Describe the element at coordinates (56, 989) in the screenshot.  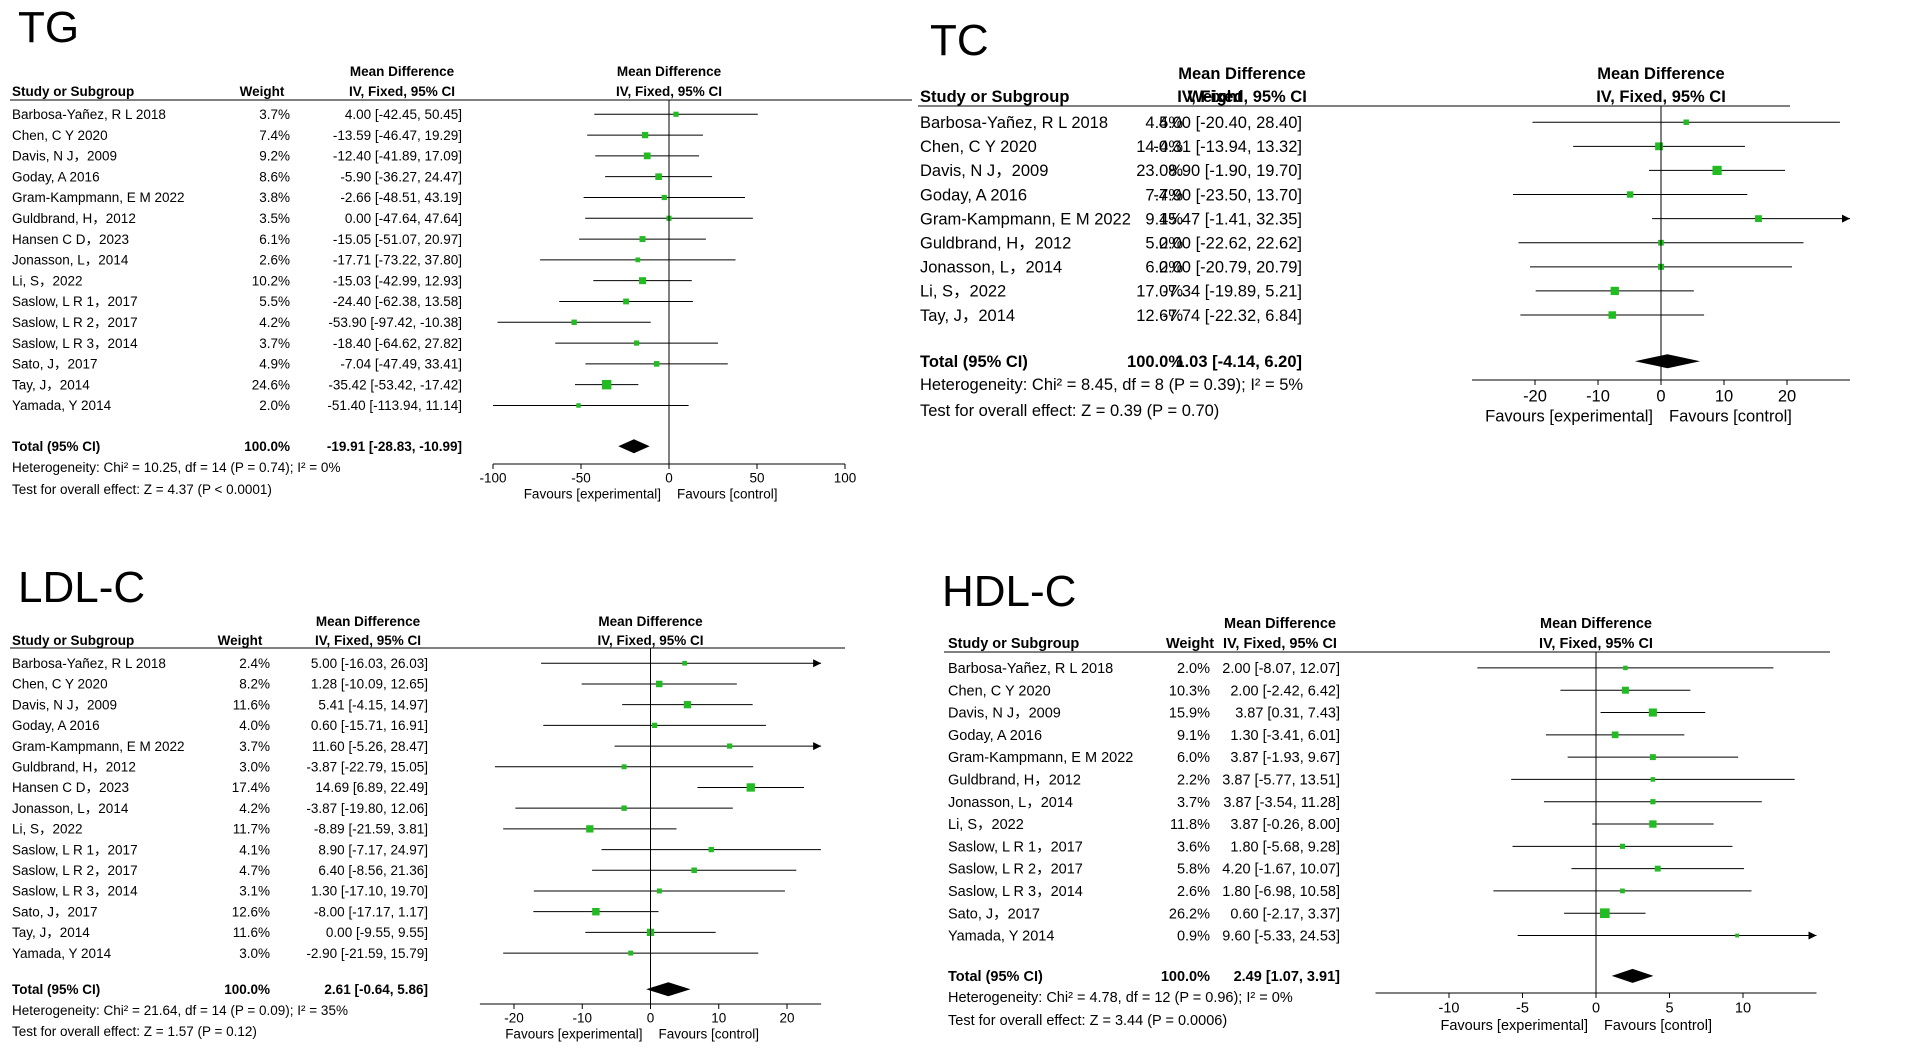
I see `total-label: Total (95% CI)` at that location.